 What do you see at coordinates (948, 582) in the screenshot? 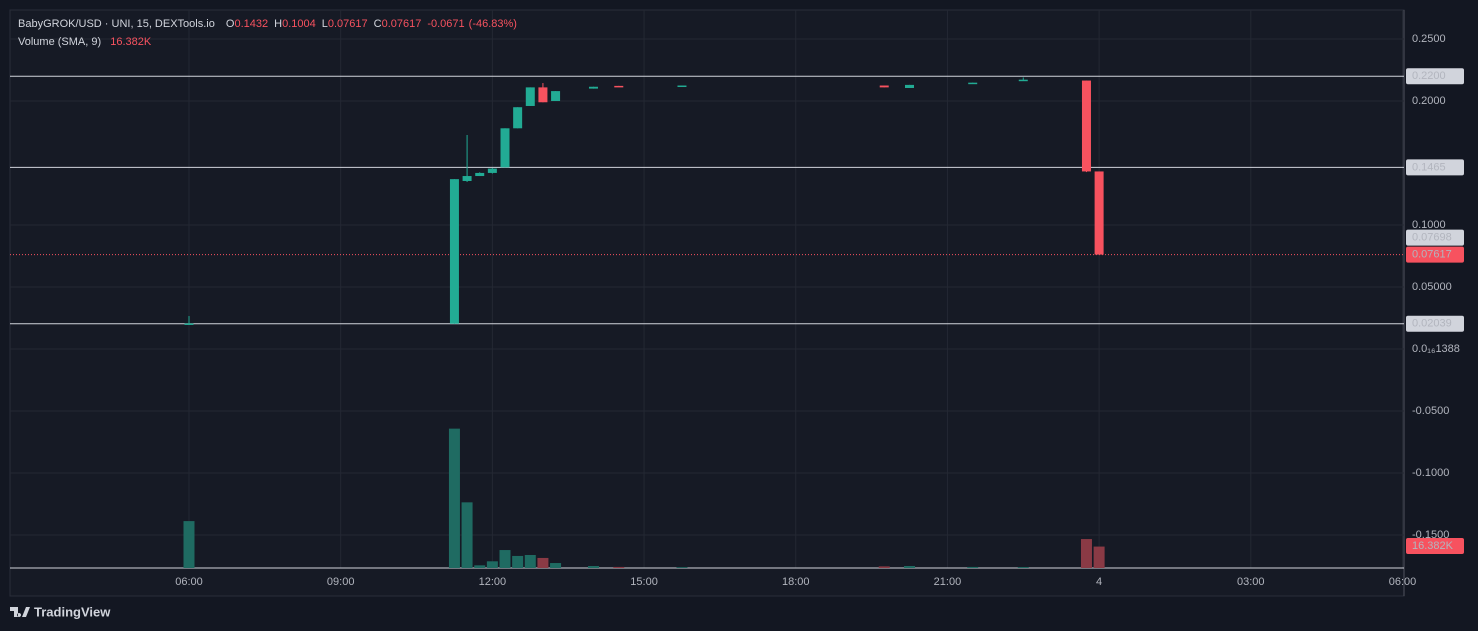
I see `x-tick-label: 21:00` at bounding box center [948, 582].